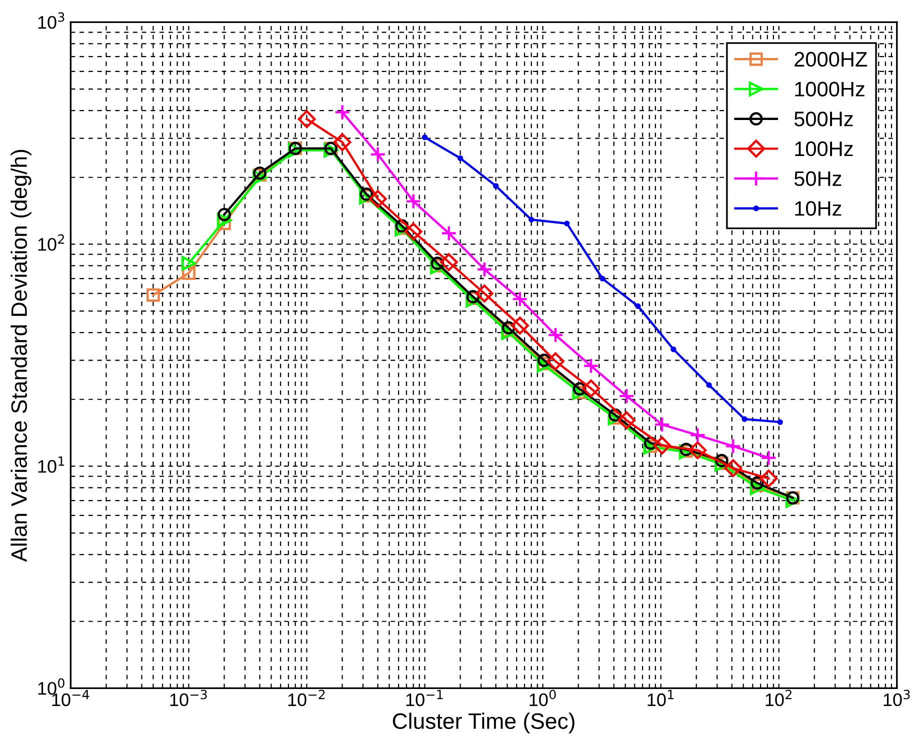  Describe the element at coordinates (897, 698) in the screenshot. I see `x-tick-label: 10$^{3}$` at that location.